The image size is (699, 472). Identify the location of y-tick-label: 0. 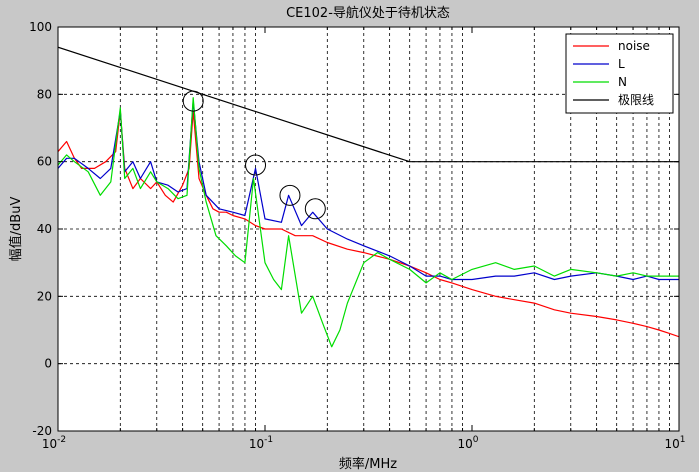
(48, 364).